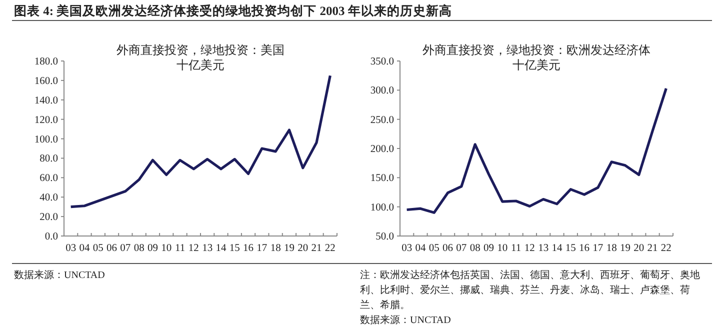  Describe the element at coordinates (46, 120) in the screenshot. I see `y-tick-label: 120.0` at that location.